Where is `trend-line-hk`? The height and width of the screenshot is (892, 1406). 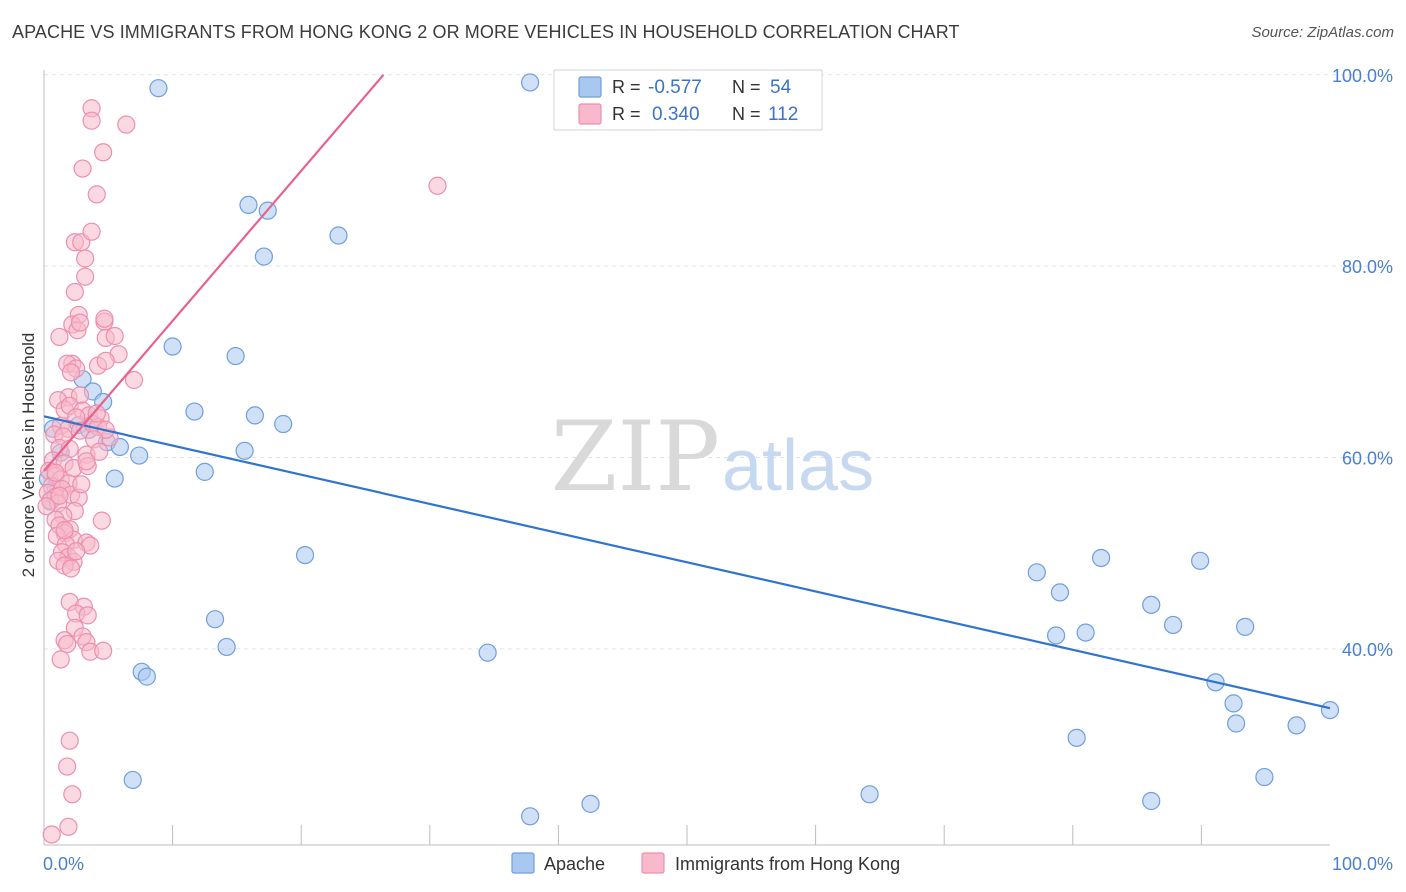 trend-line-hk is located at coordinates (214, 273).